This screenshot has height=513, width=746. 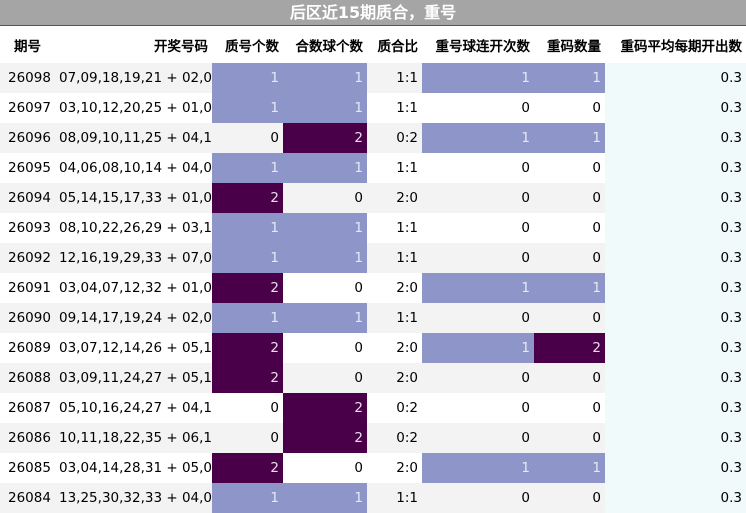 What do you see at coordinates (27, 138) in the screenshot?
I see `period-cell: 26096` at bounding box center [27, 138].